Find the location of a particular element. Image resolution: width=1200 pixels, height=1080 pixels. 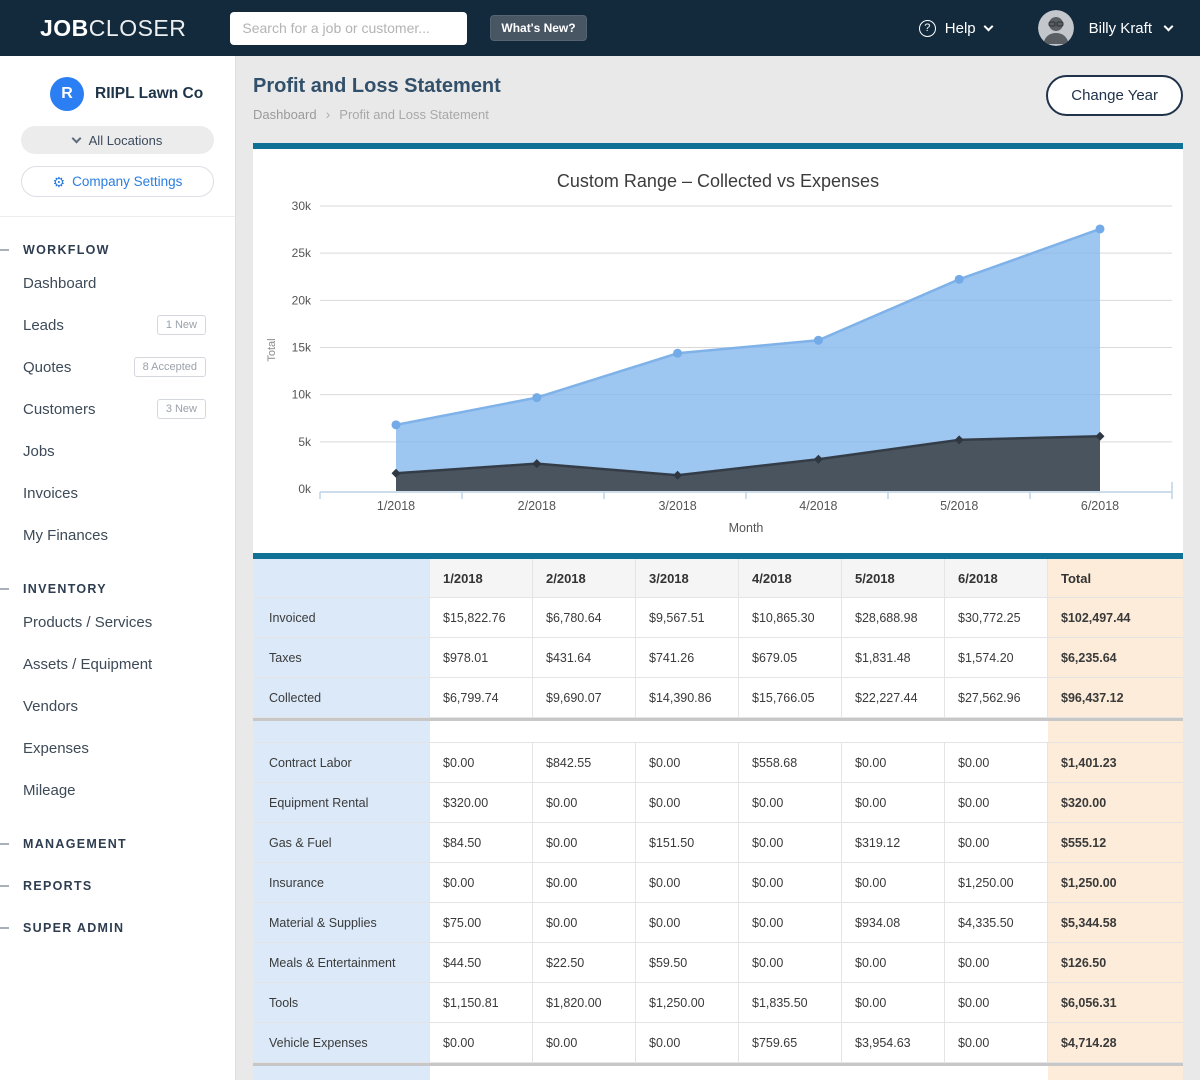

table-cell: $15,766.05 is located at coordinates (790, 698).